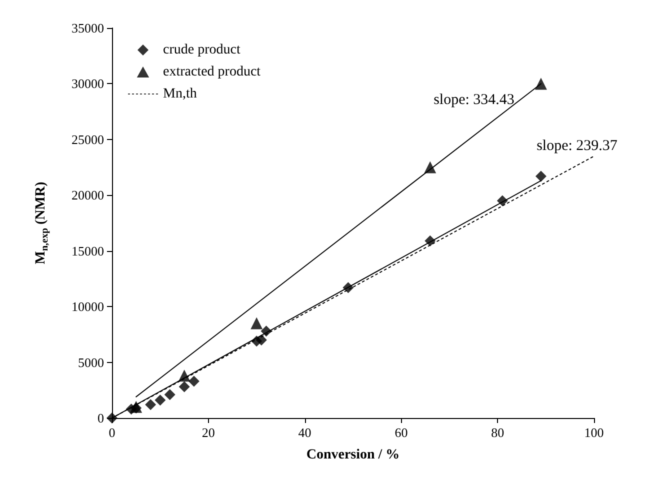 The image size is (654, 491). What do you see at coordinates (101, 418) in the screenshot?
I see `y-tick-label: 0` at bounding box center [101, 418].